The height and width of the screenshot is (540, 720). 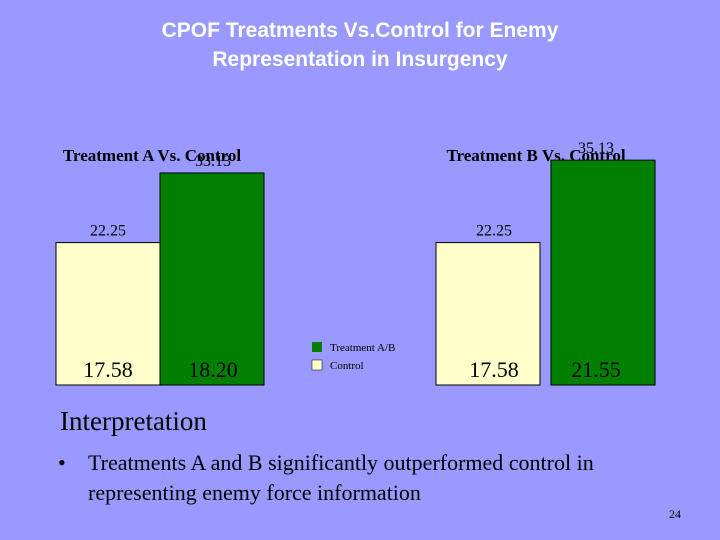 What do you see at coordinates (213, 369) in the screenshot?
I see `bar-value-label-treatment: 18.20` at bounding box center [213, 369].